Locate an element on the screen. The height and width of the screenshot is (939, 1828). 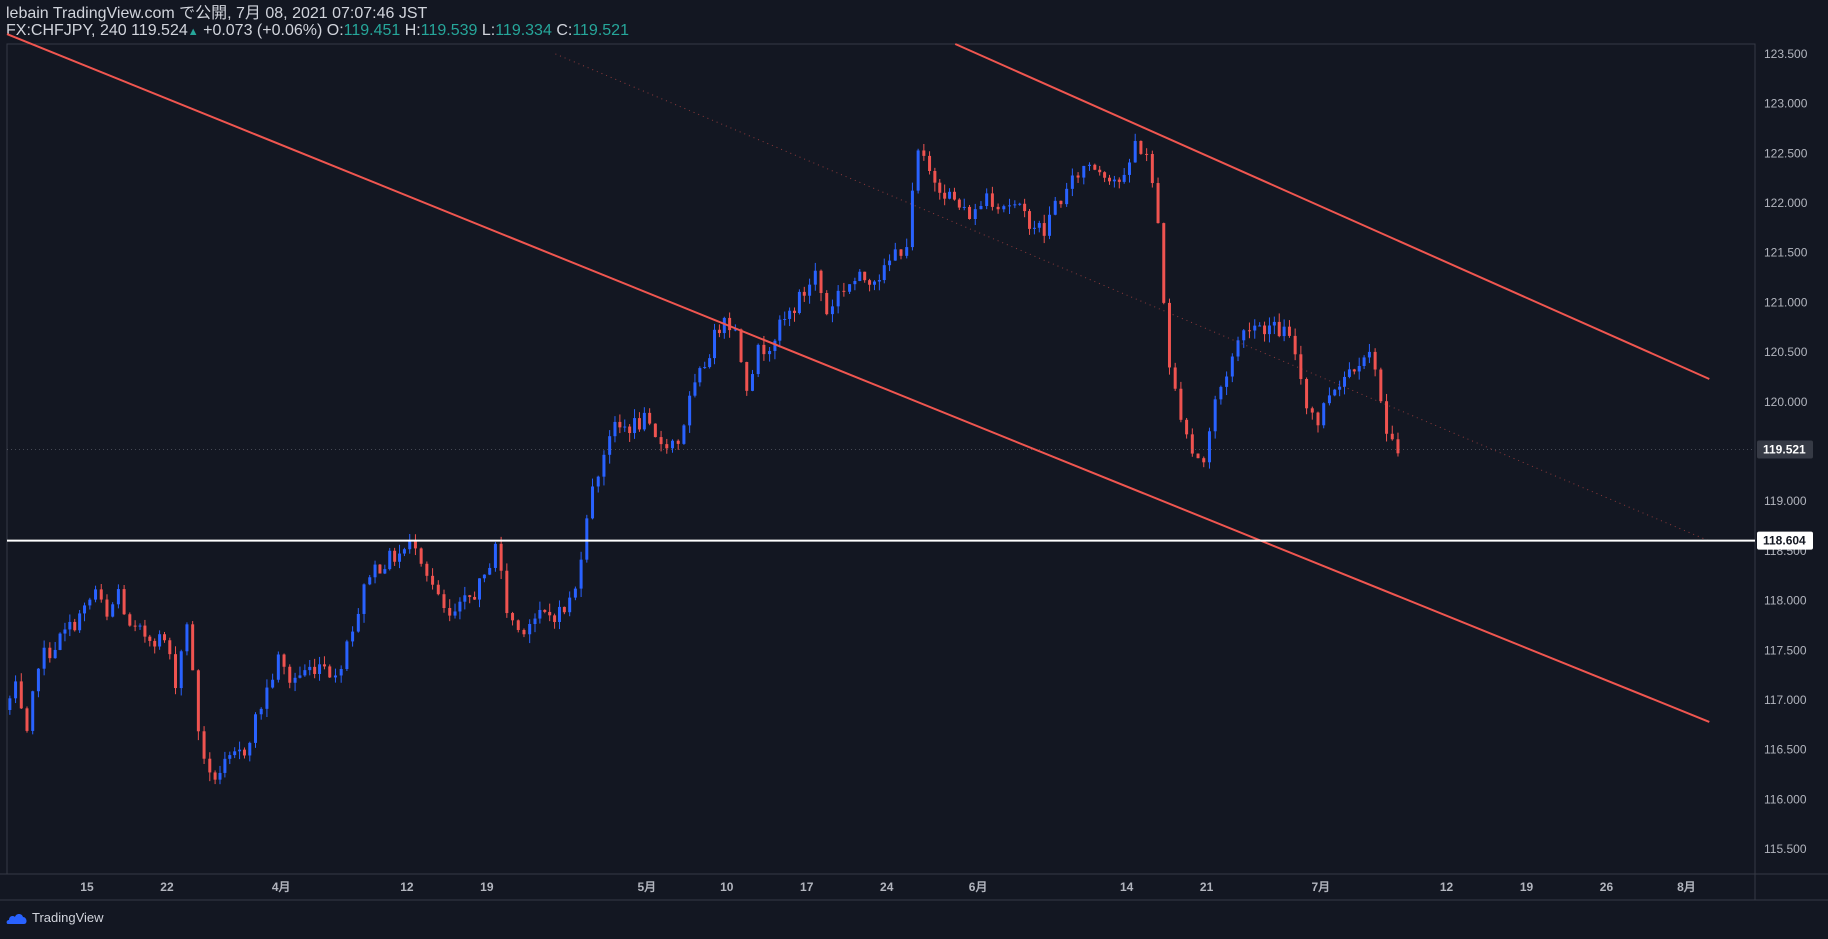
price-tick-label: 115.500 is located at coordinates (1785, 849).